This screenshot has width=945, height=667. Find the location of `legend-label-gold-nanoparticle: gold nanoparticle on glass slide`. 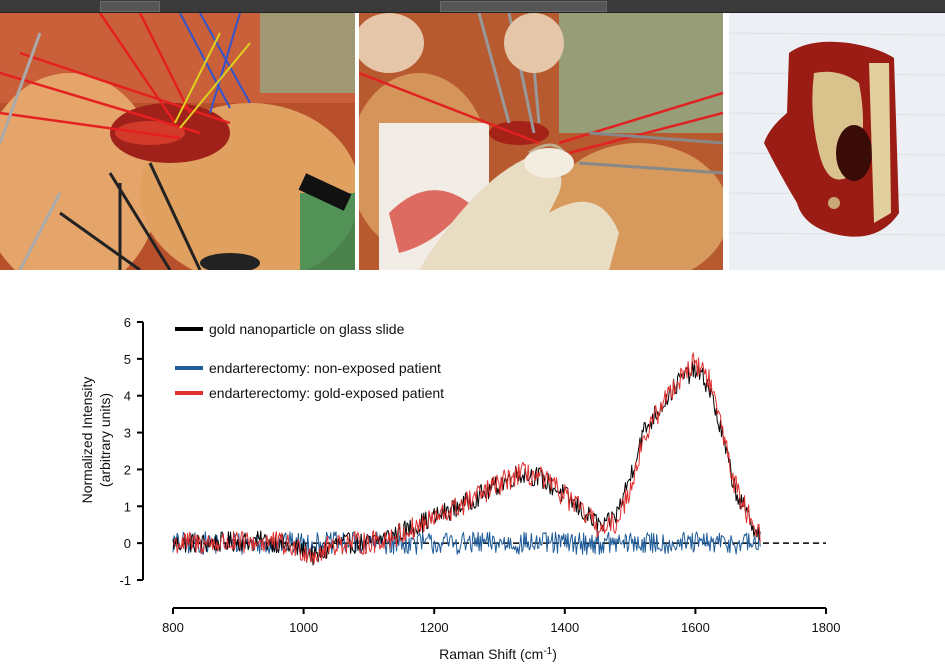

legend-label-gold-nanoparticle: gold nanoparticle on glass slide is located at coordinates (307, 329).